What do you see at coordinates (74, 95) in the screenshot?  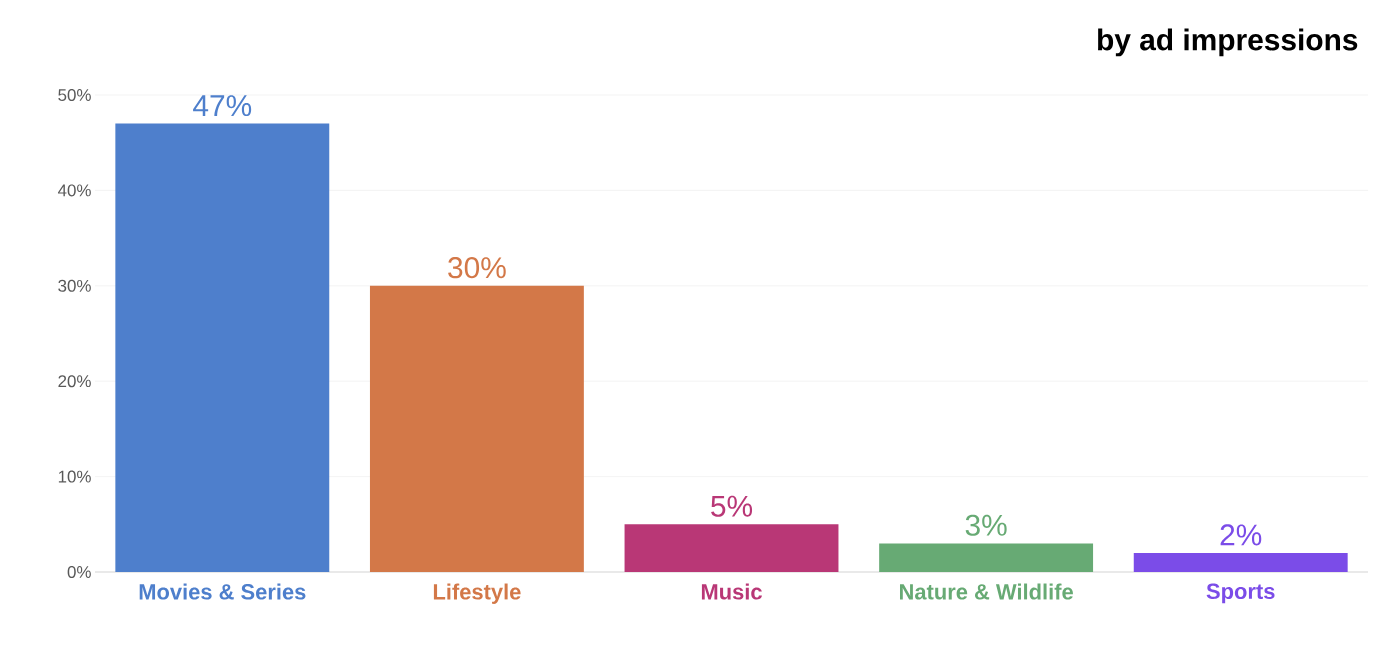 I see `y-tick-label: 50%` at bounding box center [74, 95].